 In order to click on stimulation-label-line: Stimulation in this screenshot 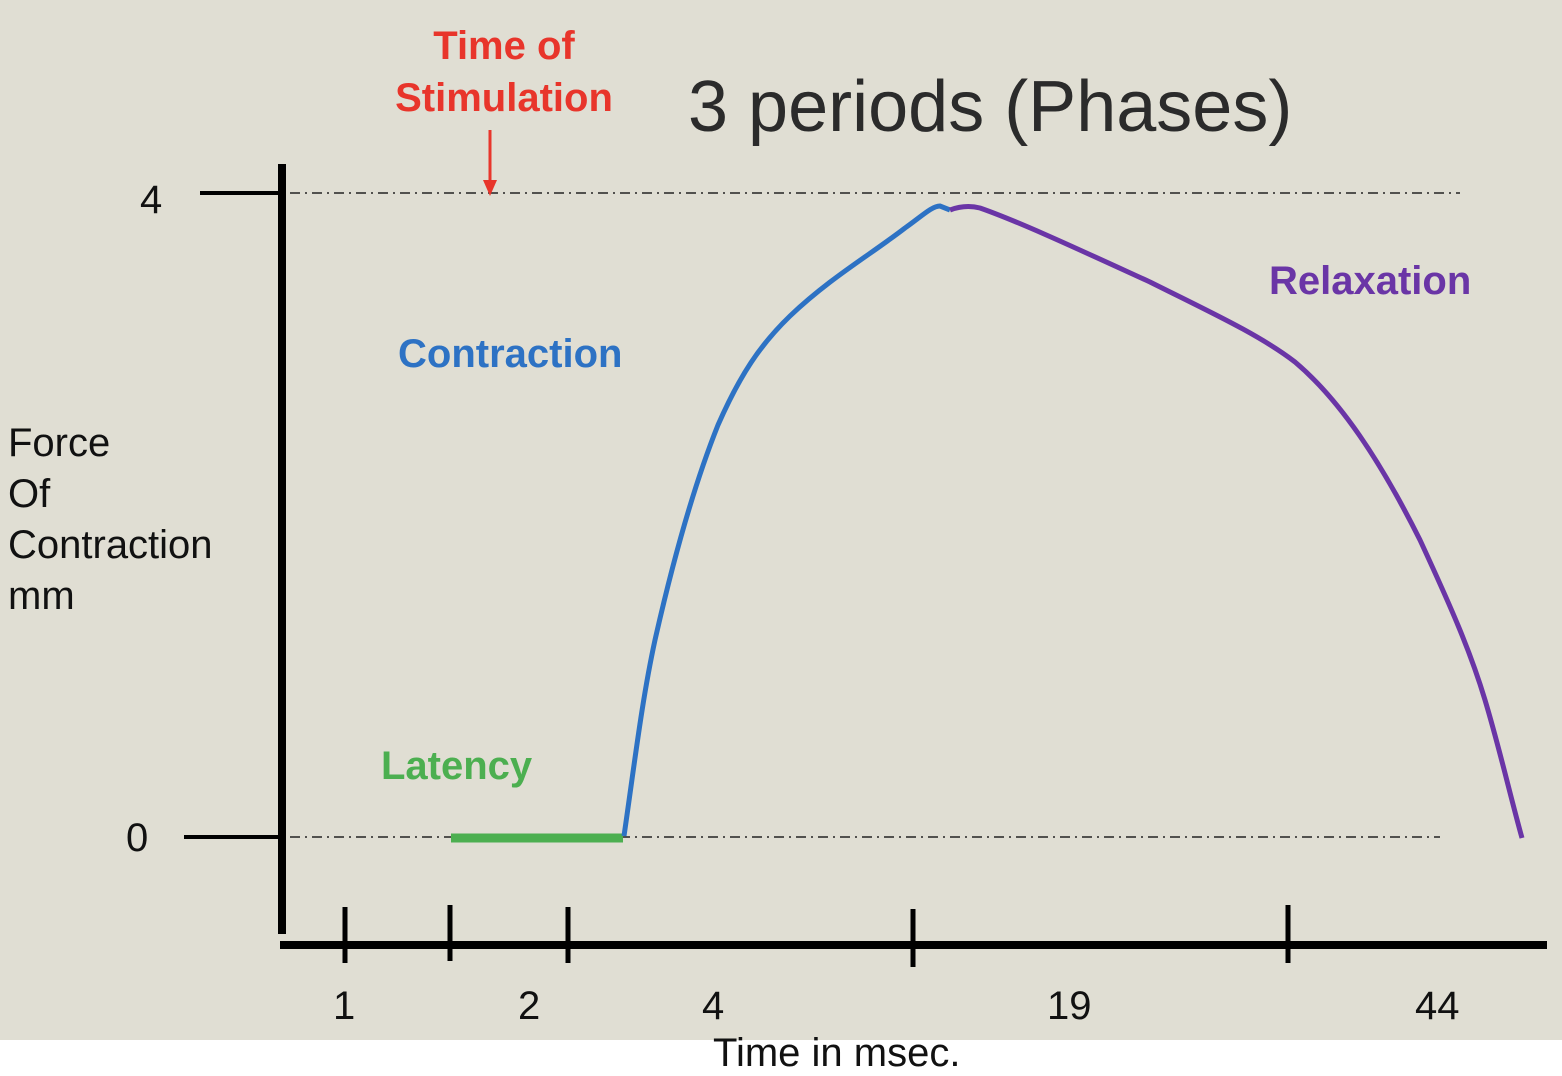, I will do `click(504, 98)`.